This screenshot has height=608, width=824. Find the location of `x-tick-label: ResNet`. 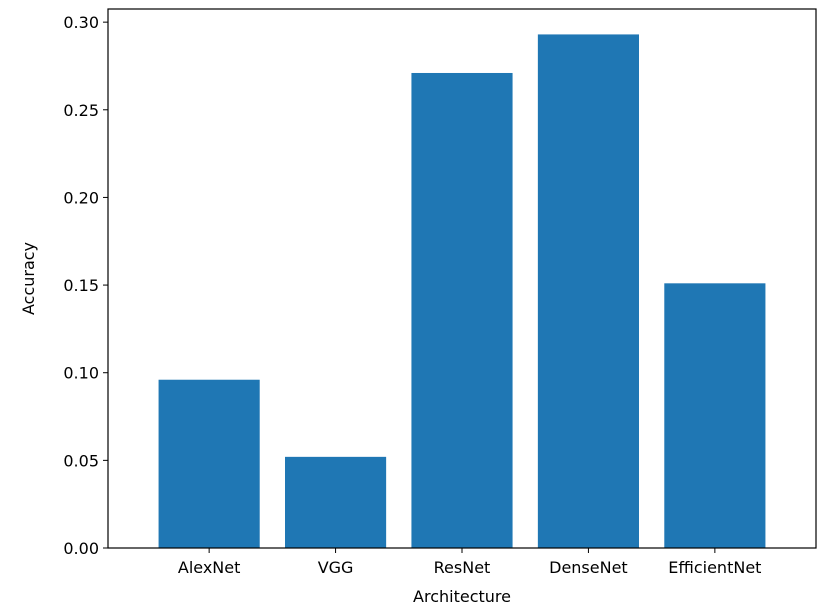

x-tick-label: ResNet is located at coordinates (462, 567).